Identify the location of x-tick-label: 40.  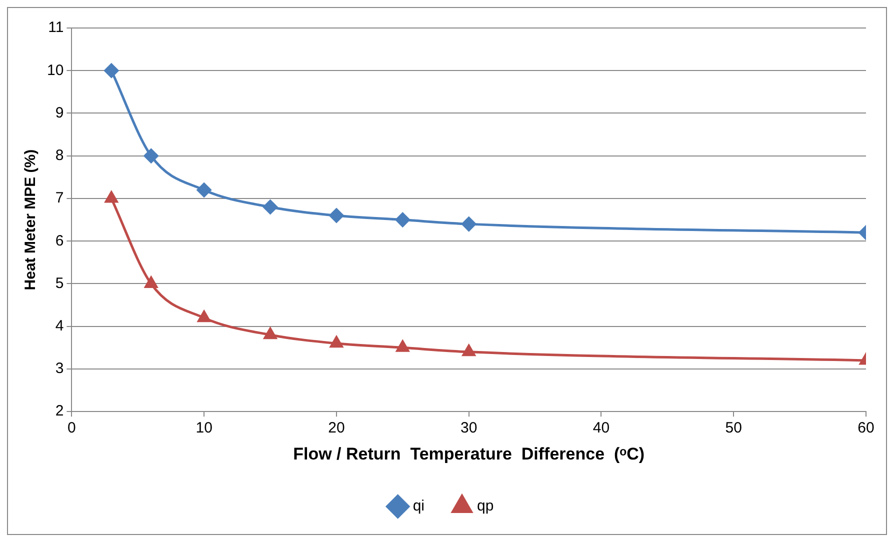
(601, 428).